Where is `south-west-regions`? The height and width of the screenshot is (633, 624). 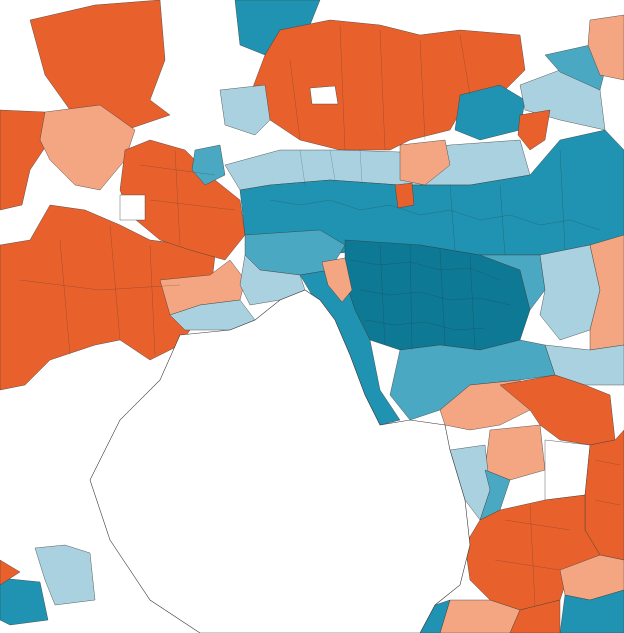
south-west-regions is located at coordinates (48, 585).